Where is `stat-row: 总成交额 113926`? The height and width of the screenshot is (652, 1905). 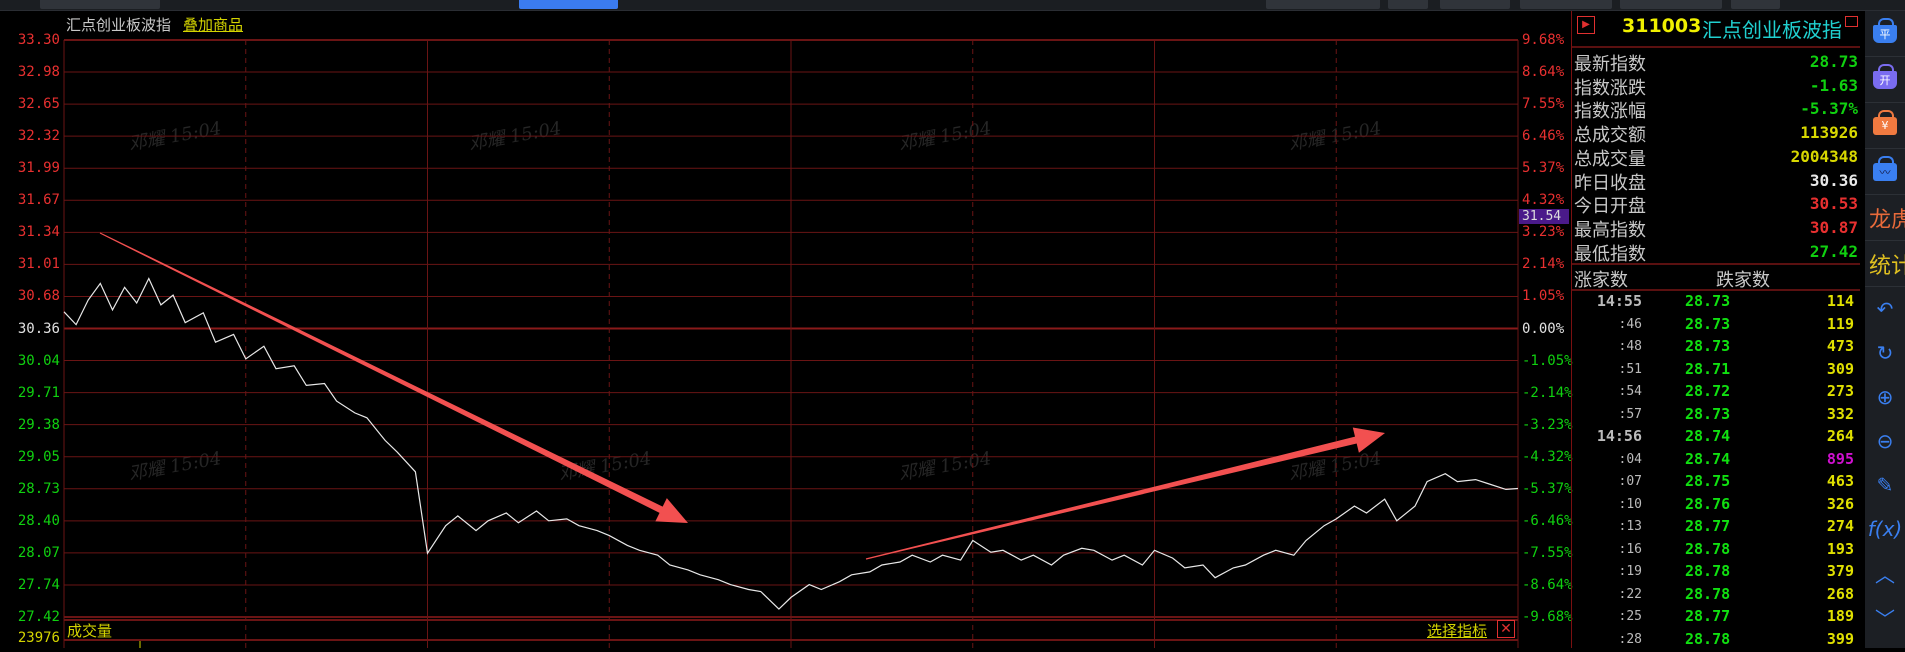
stat-row: 总成交额 113926 is located at coordinates (1716, 133).